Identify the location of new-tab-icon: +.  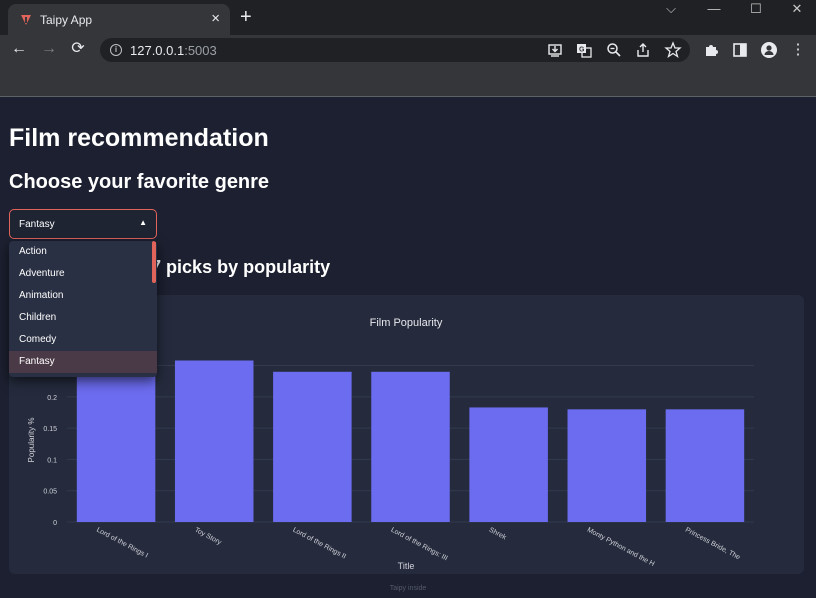
(246, 17).